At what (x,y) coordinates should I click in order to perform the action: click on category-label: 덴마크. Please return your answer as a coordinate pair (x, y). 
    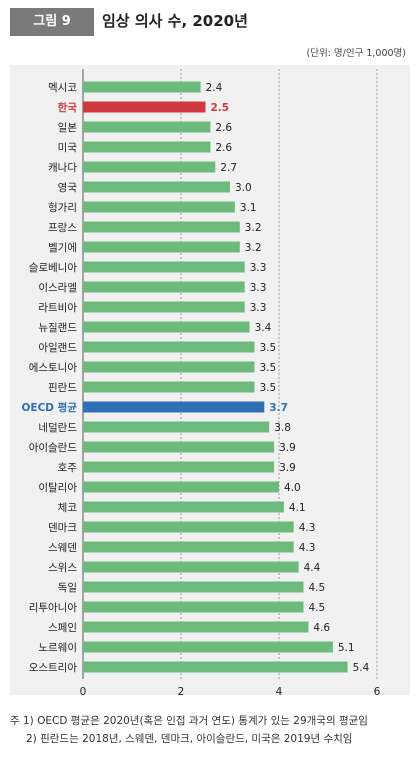
    Looking at the image, I should click on (62, 528).